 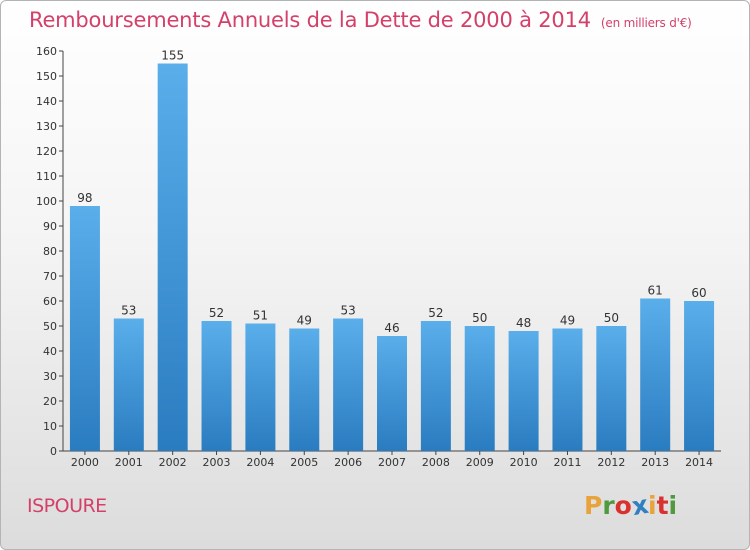 What do you see at coordinates (611, 462) in the screenshot?
I see `x-tick-label-2012: 2012` at bounding box center [611, 462].